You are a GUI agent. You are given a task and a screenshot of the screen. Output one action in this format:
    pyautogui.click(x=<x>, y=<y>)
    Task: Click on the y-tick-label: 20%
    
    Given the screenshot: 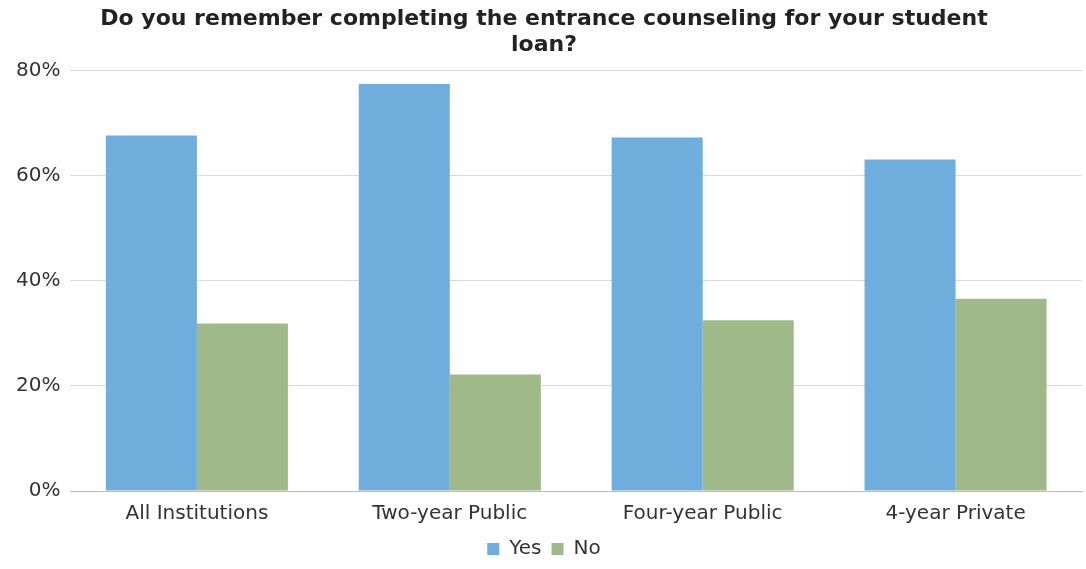 What is the action you would take?
    pyautogui.click(x=38, y=384)
    